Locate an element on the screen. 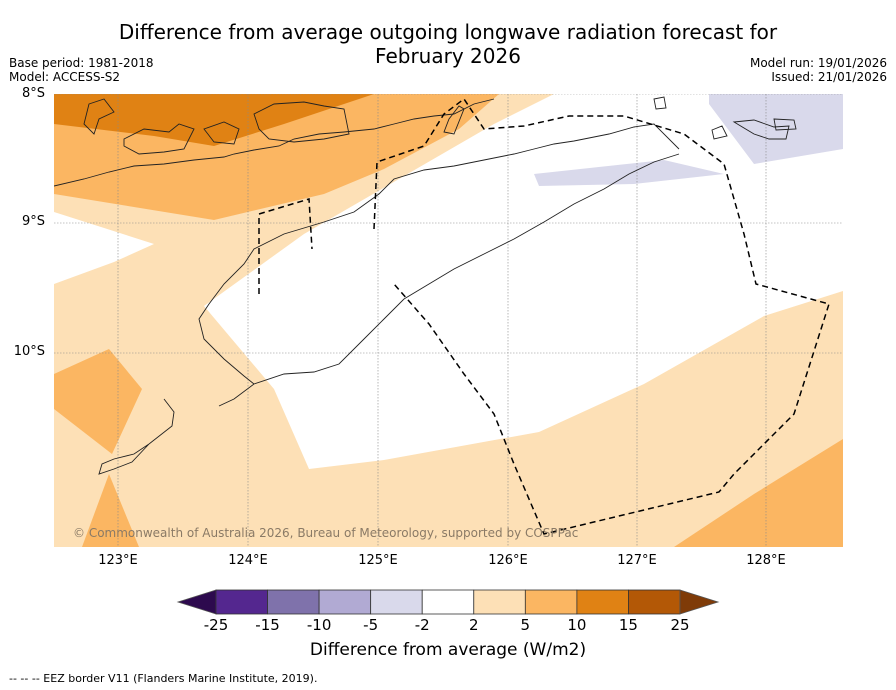 The height and width of the screenshot is (690, 896). base-period: Base period: 1981-2018 is located at coordinates (81, 63).